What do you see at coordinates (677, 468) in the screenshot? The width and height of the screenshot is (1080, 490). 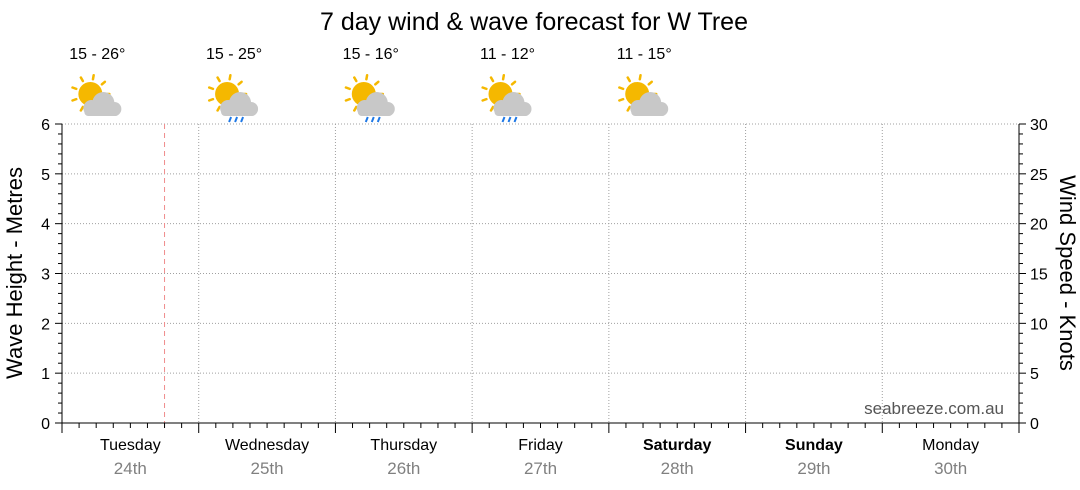 I see `date-label: 28th` at bounding box center [677, 468].